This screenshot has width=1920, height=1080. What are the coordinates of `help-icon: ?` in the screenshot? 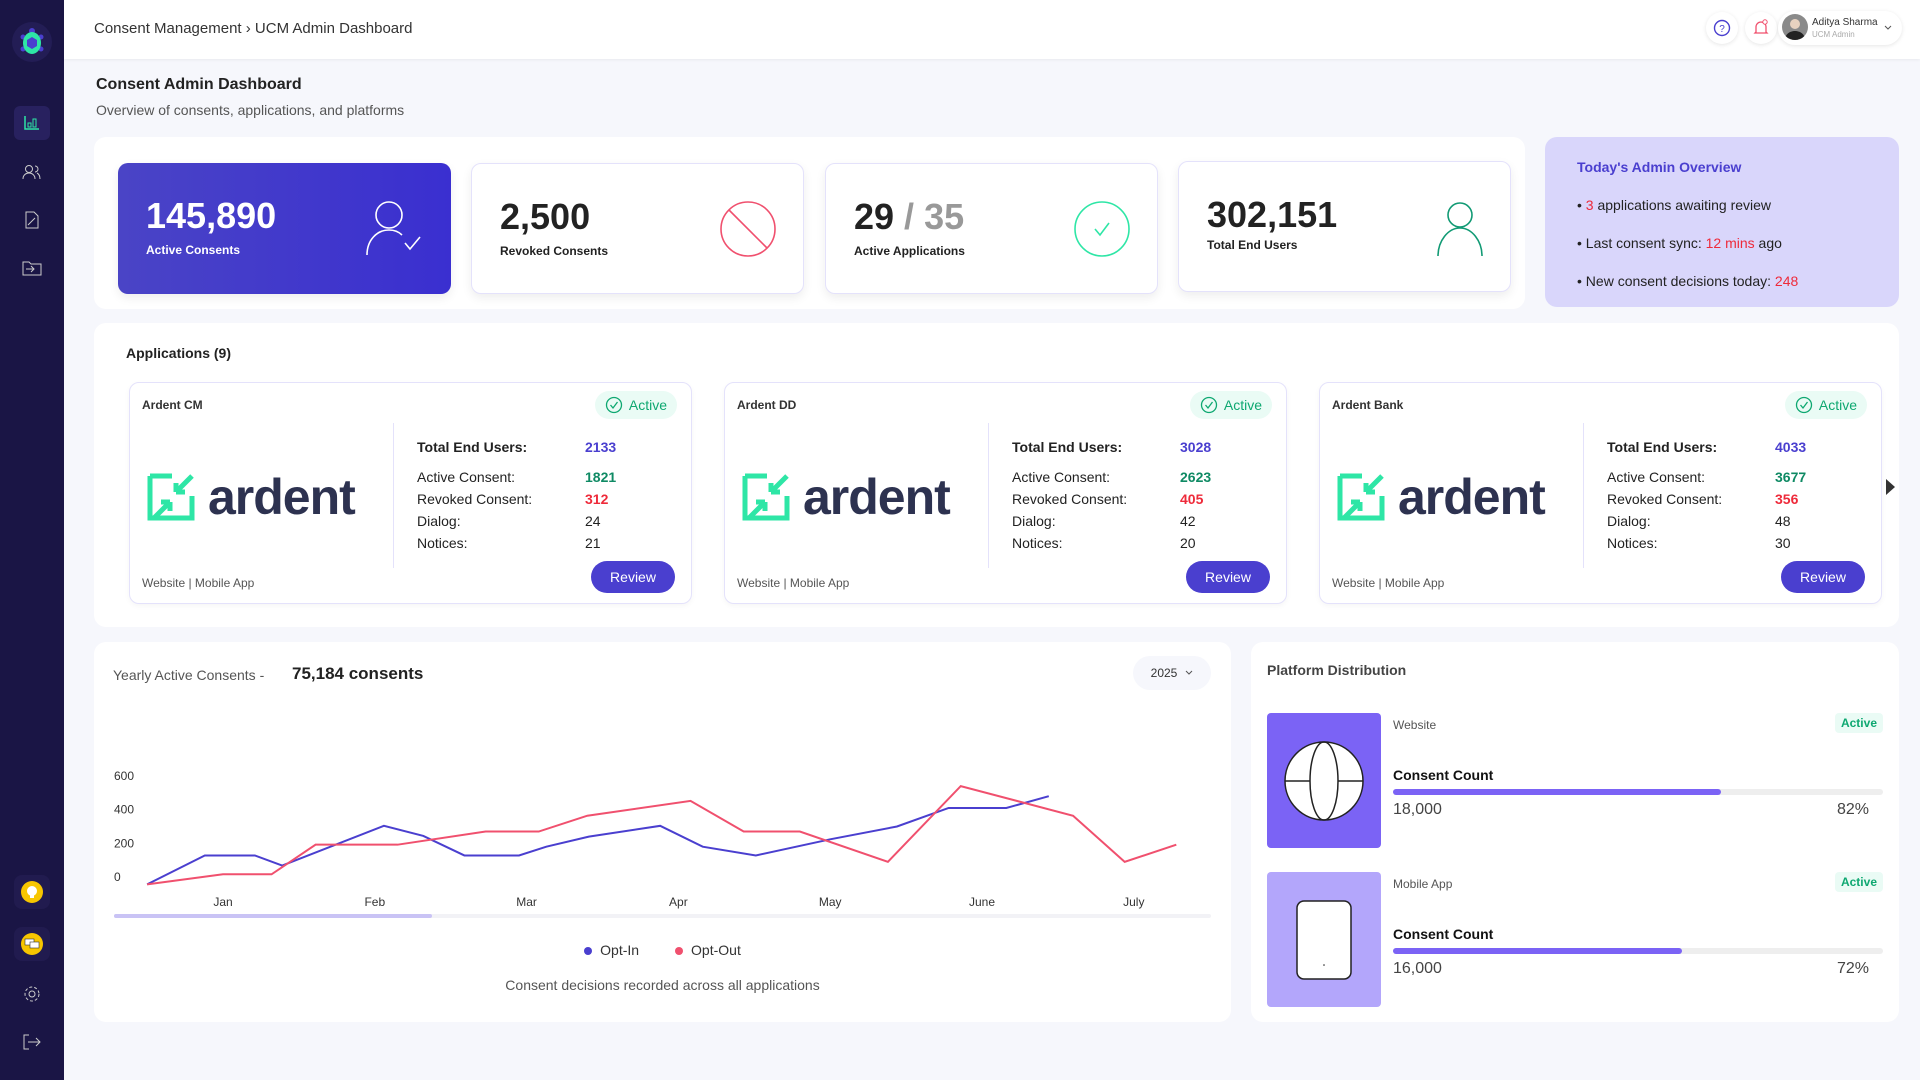 It's located at (1722, 28).